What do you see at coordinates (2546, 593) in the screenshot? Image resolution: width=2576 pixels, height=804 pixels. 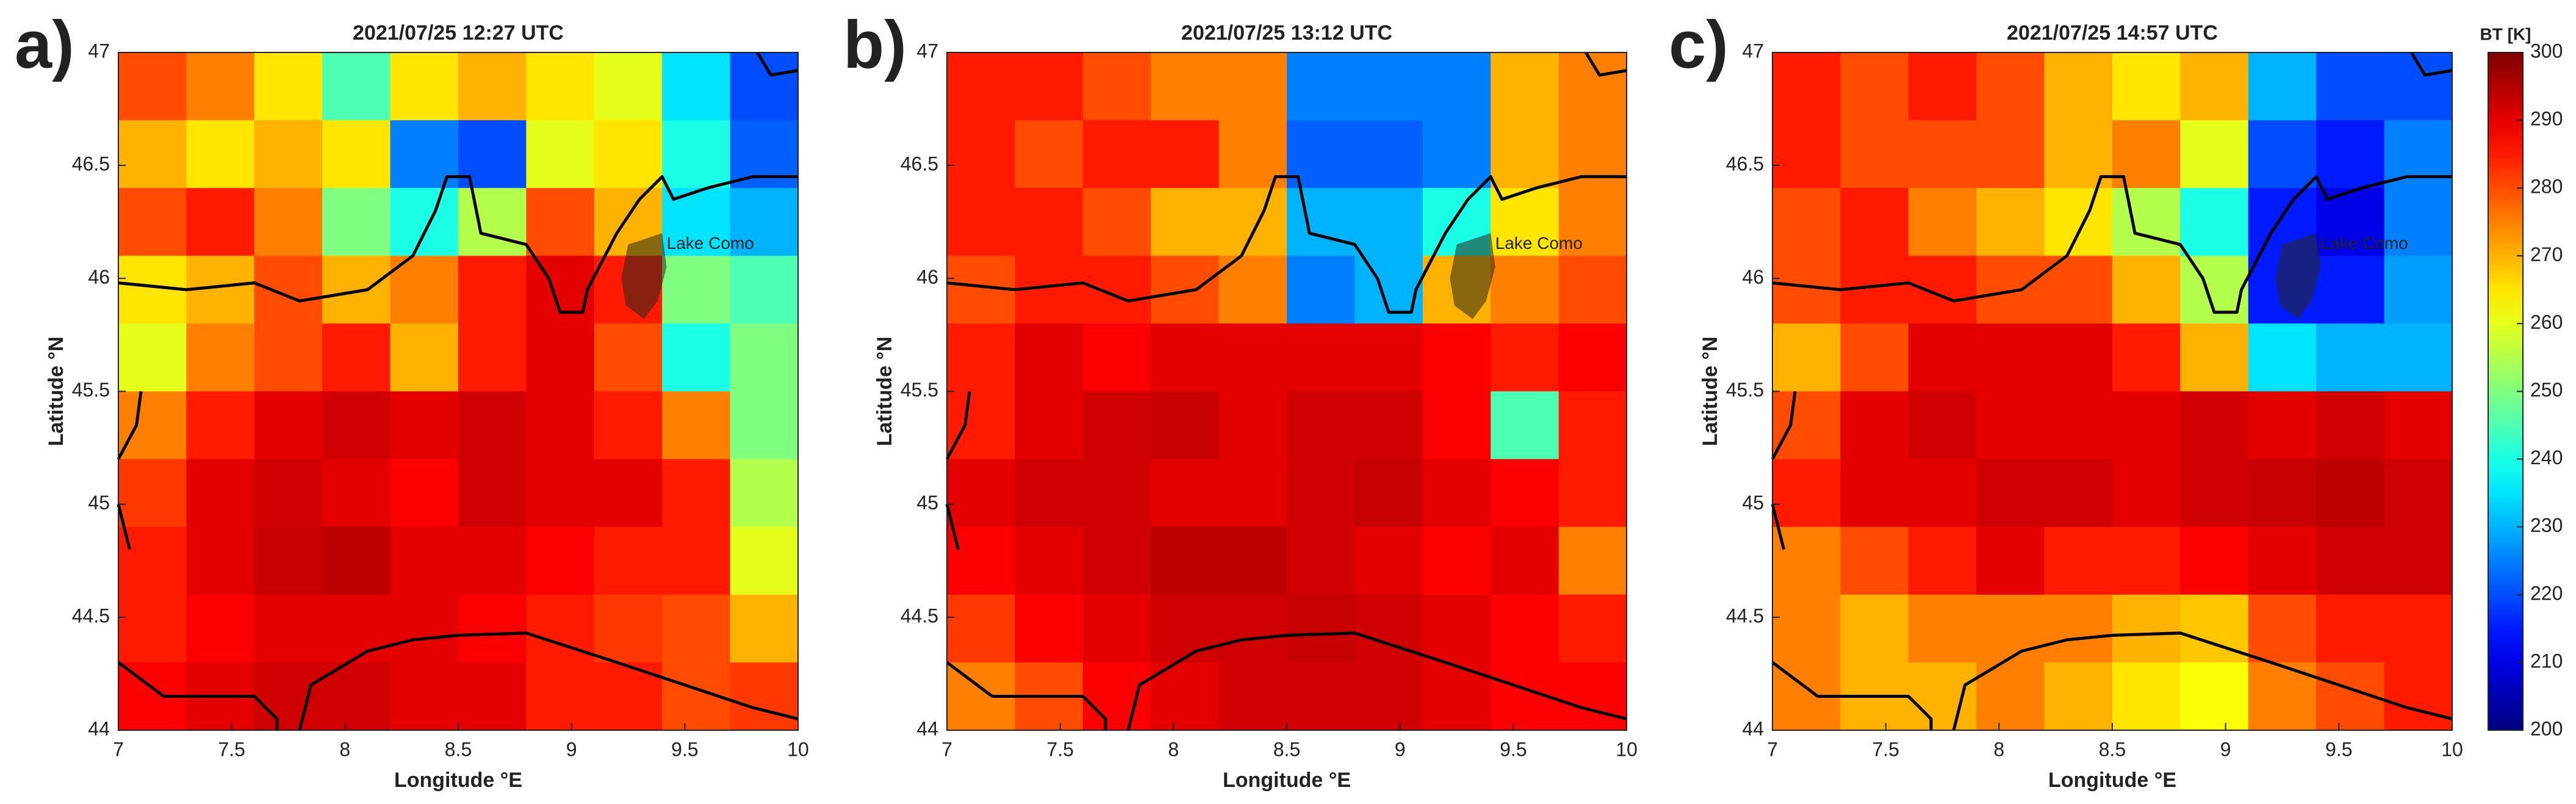 I see `colorbar-tick-label: 220` at bounding box center [2546, 593].